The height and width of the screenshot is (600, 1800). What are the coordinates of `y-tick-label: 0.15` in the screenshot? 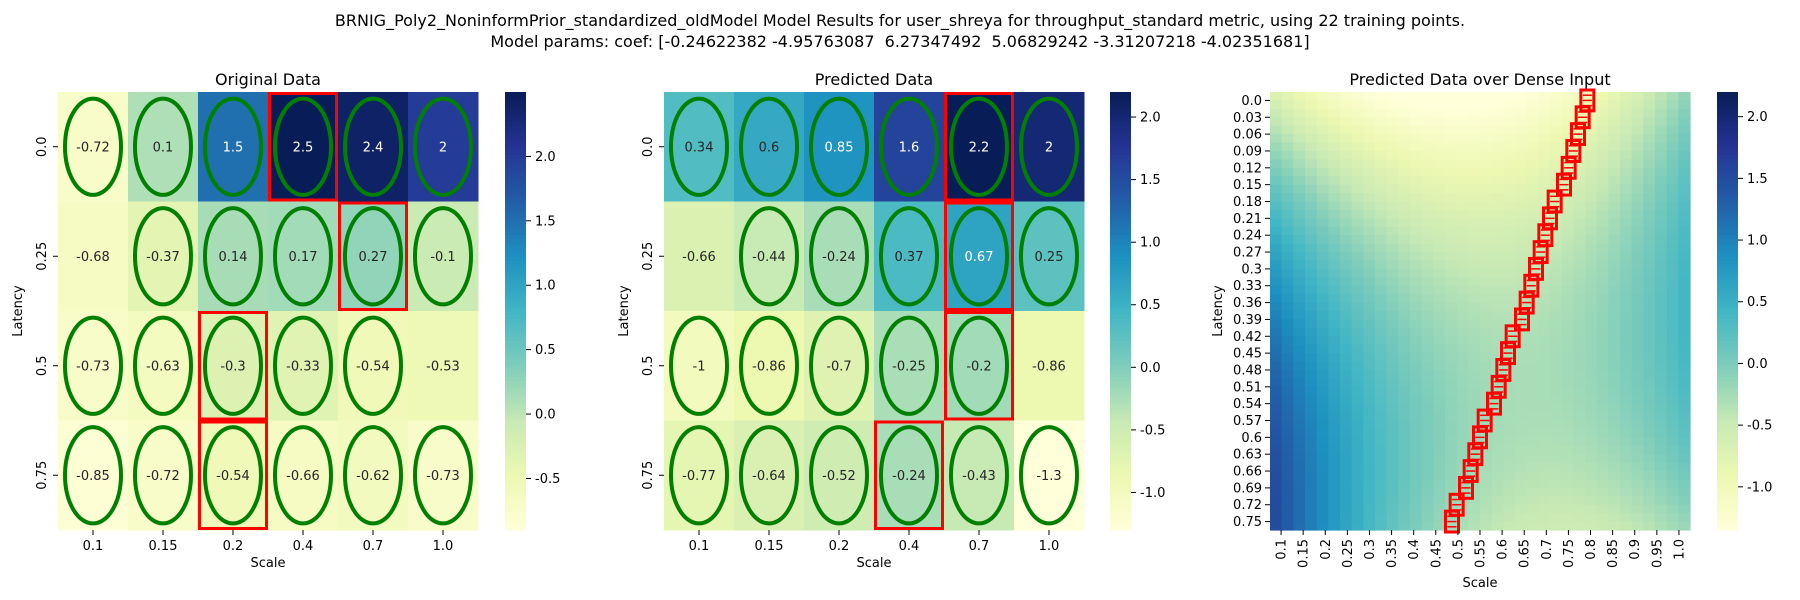 It's located at (1247, 185).